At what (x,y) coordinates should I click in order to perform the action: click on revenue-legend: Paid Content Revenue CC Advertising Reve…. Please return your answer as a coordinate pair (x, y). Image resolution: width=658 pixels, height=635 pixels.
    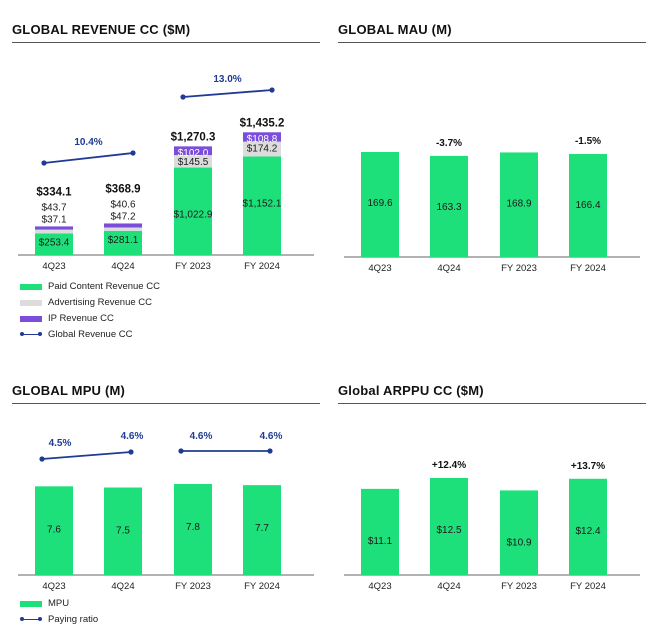
    Looking at the image, I should click on (120, 316).